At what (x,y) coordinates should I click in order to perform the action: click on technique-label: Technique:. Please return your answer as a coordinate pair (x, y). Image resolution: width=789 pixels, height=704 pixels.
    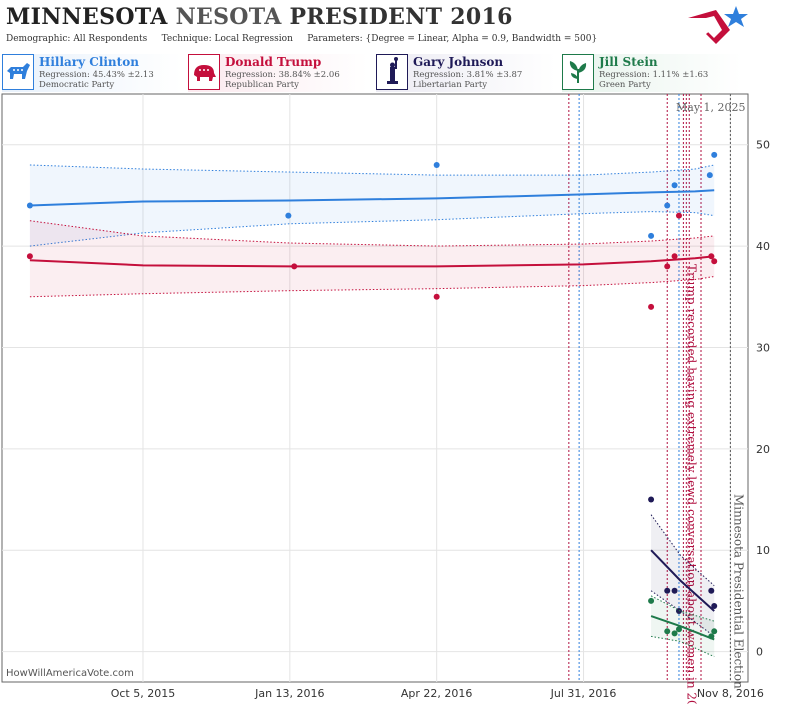
    Looking at the image, I should click on (186, 39).